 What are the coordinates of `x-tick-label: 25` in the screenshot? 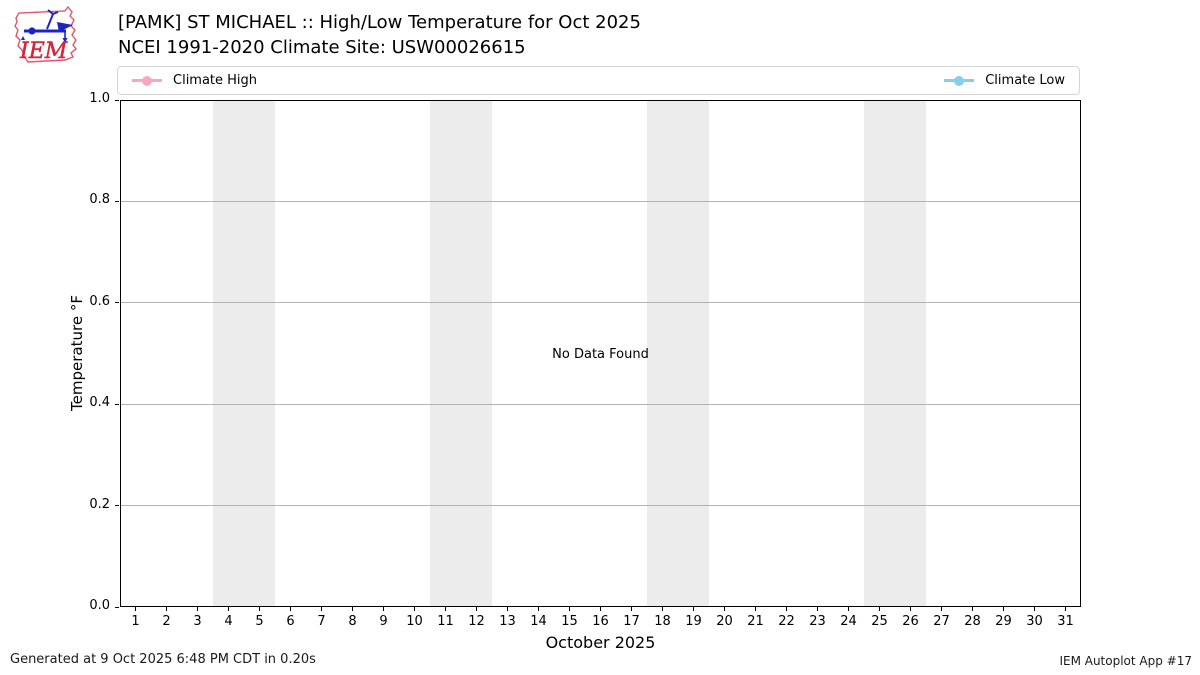 It's located at (879, 621).